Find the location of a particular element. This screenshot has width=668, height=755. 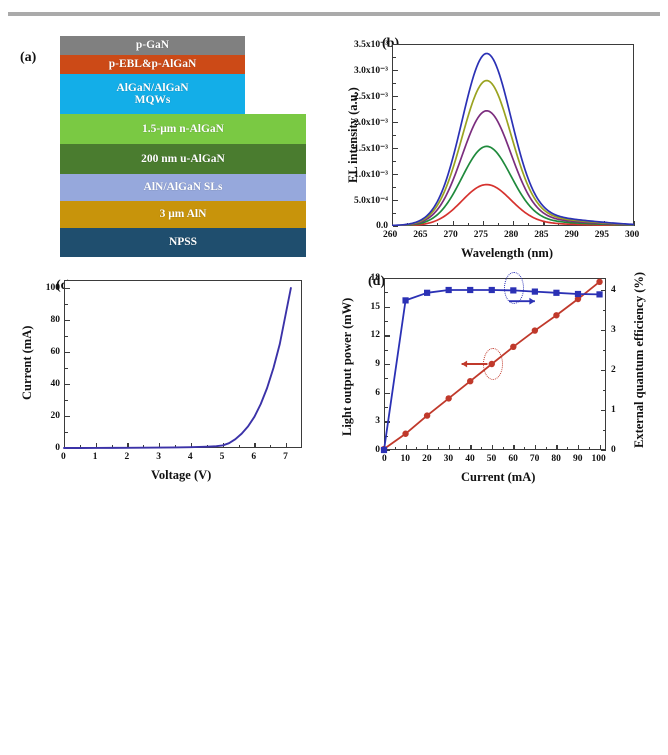

panel-c-xaxis-title: Voltage (V) is located at coordinates (181, 475).